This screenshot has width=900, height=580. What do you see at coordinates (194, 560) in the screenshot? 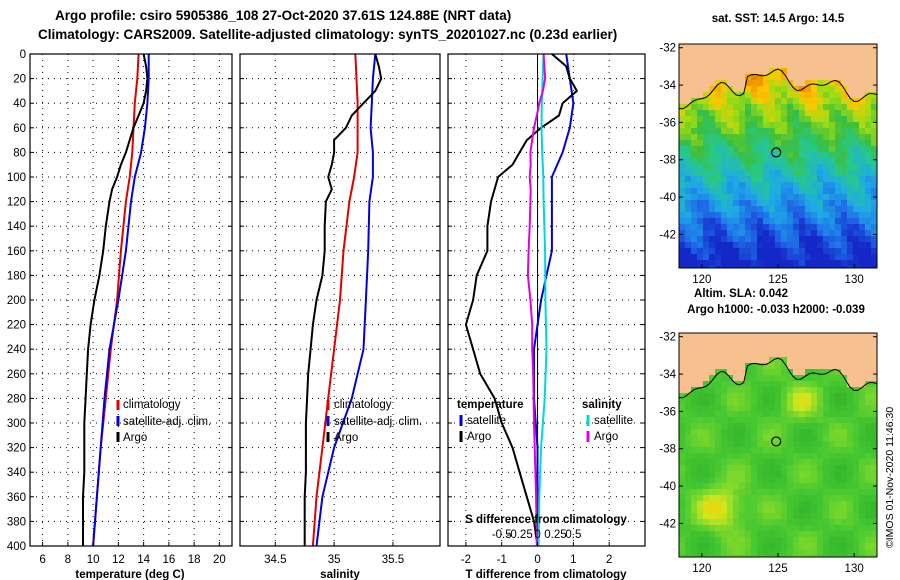
I see `x-tick-label: 18` at bounding box center [194, 560].